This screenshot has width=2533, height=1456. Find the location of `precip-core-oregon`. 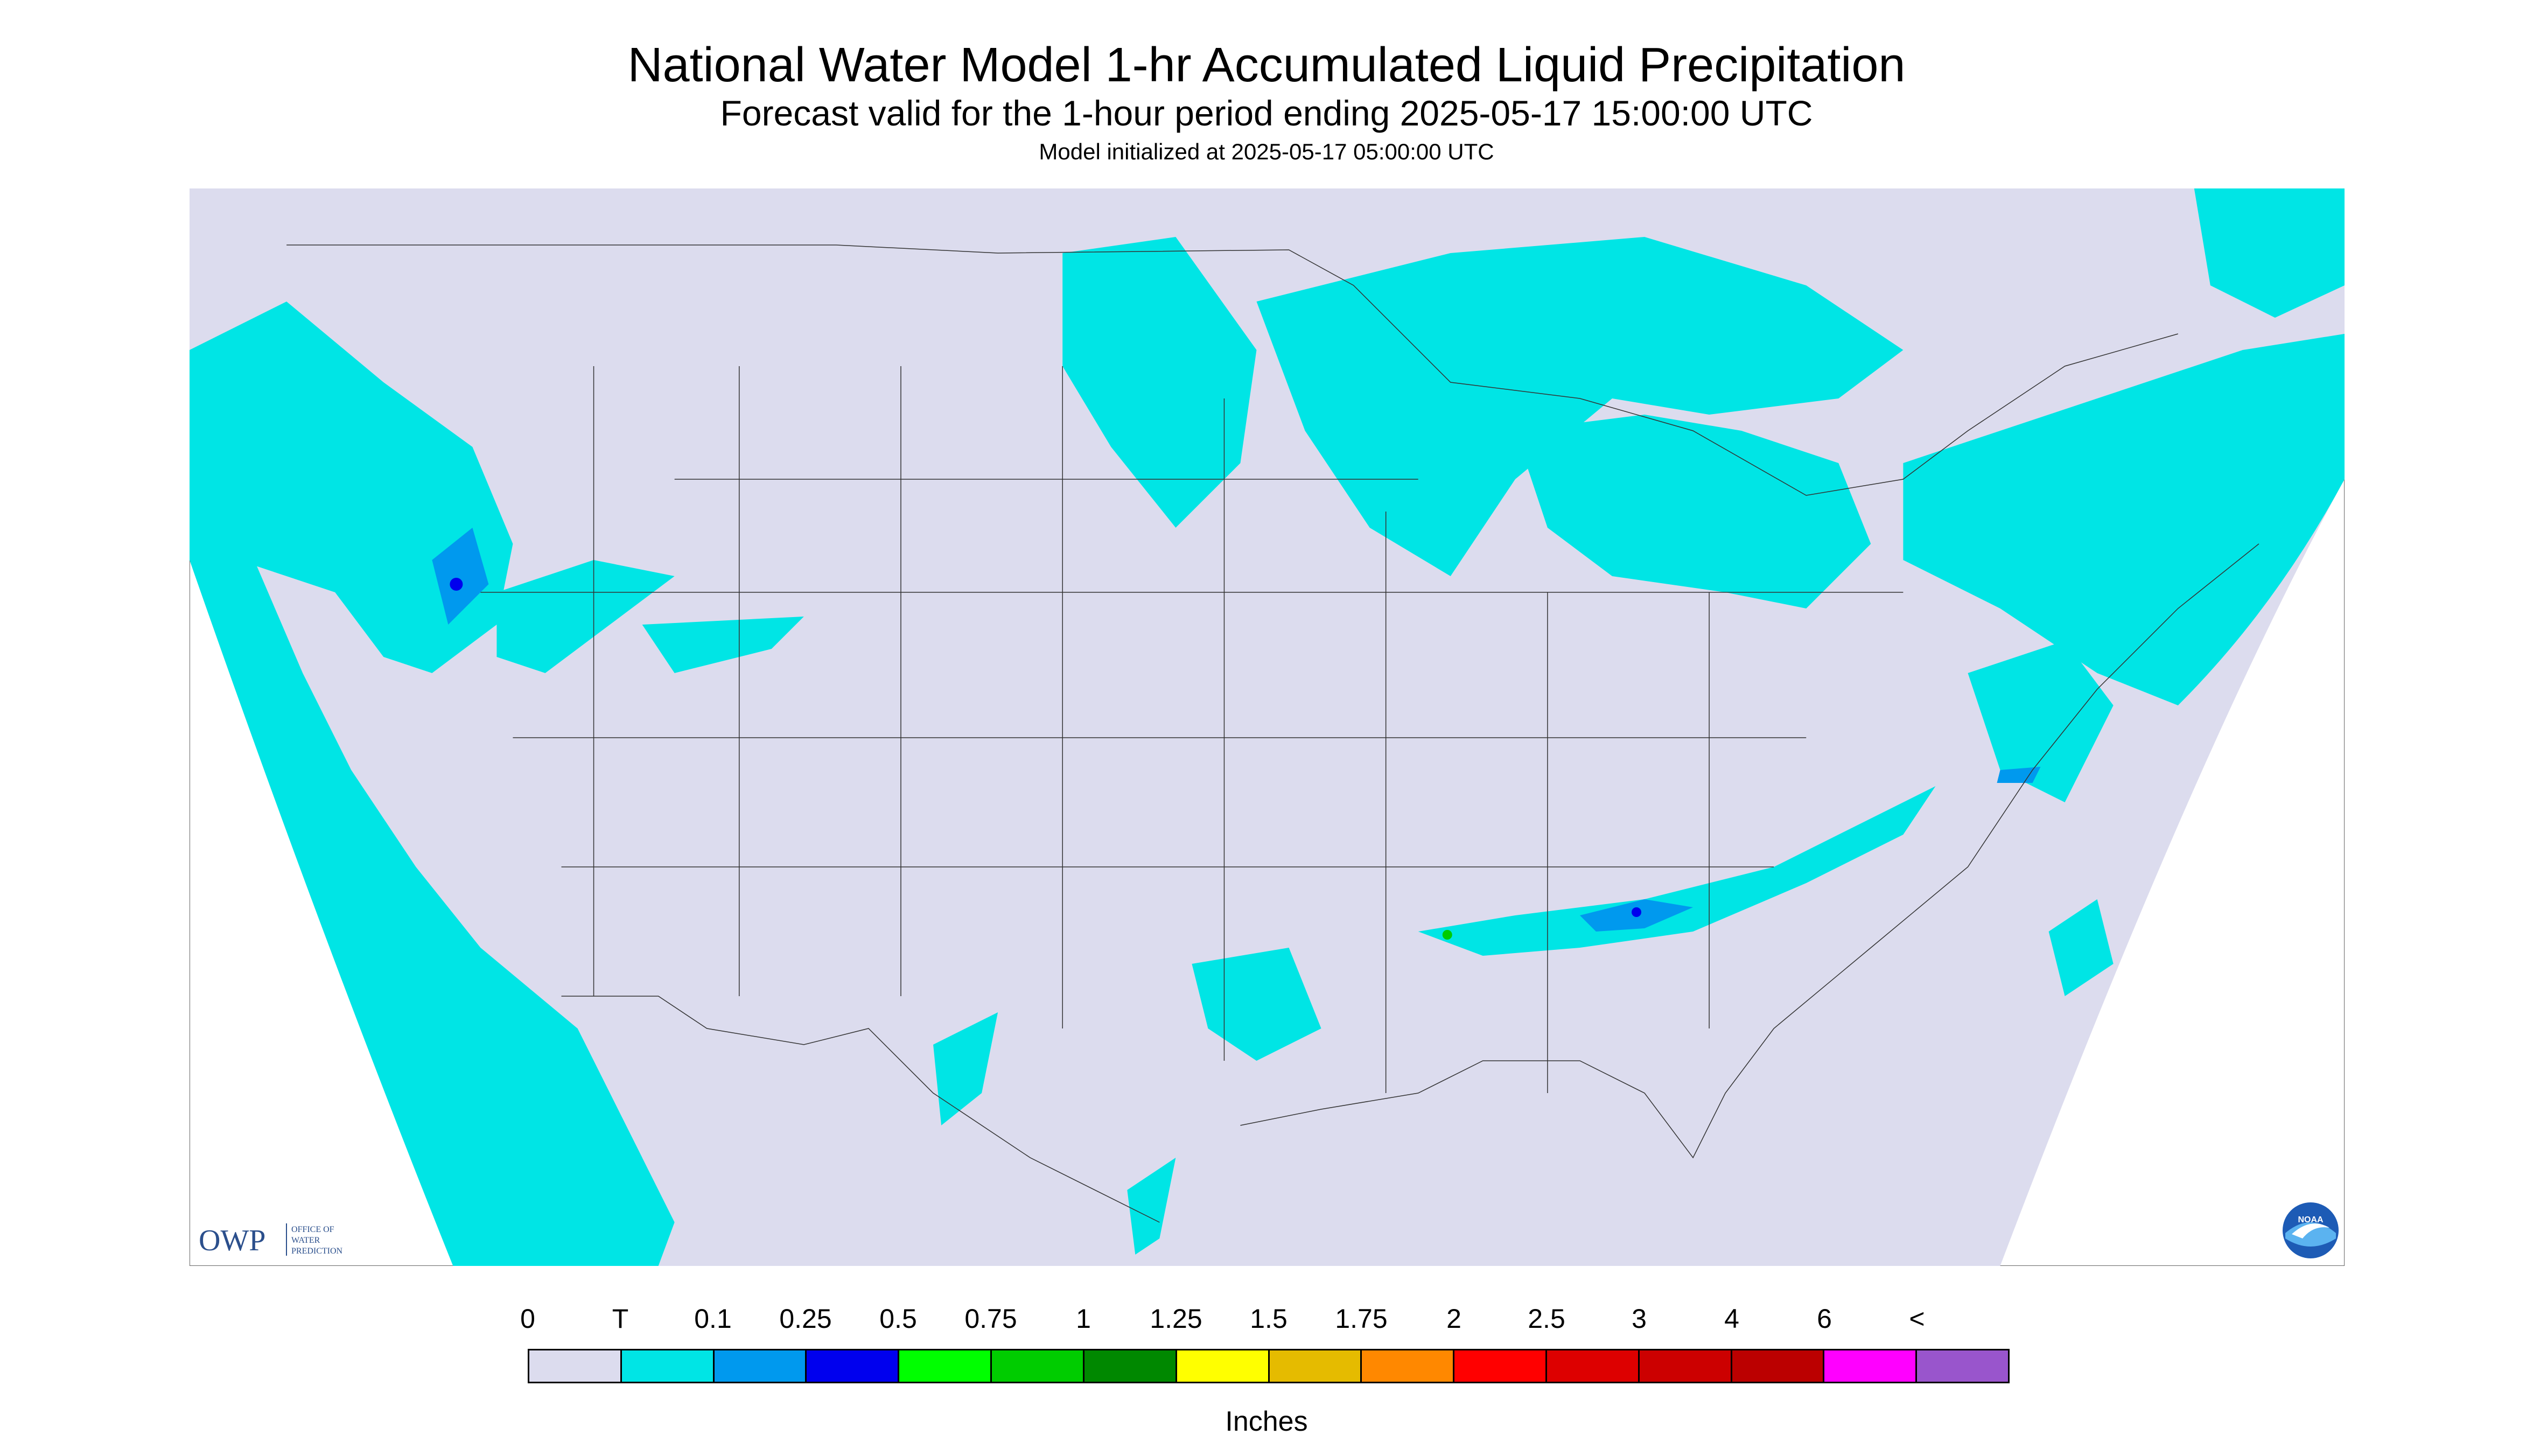

precip-core-oregon is located at coordinates (460, 576).